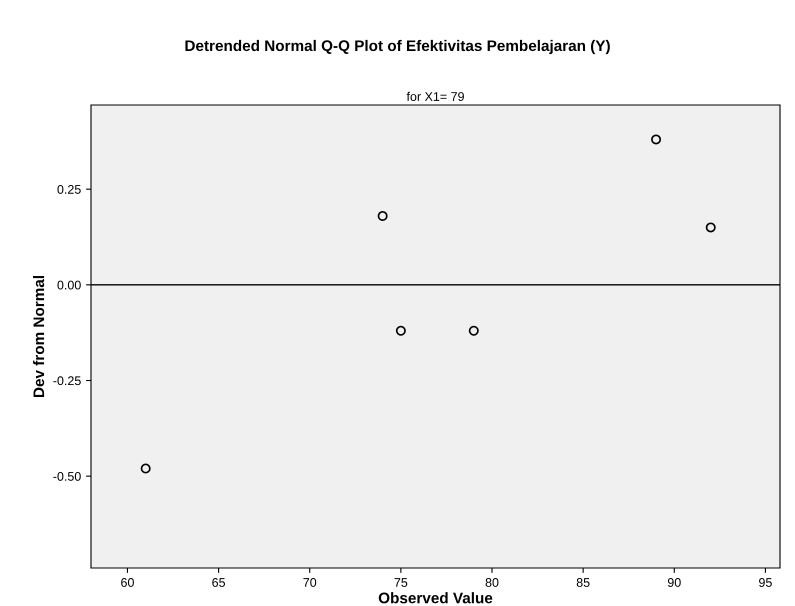  I want to click on y-tick-label: -0.25, so click(67, 381).